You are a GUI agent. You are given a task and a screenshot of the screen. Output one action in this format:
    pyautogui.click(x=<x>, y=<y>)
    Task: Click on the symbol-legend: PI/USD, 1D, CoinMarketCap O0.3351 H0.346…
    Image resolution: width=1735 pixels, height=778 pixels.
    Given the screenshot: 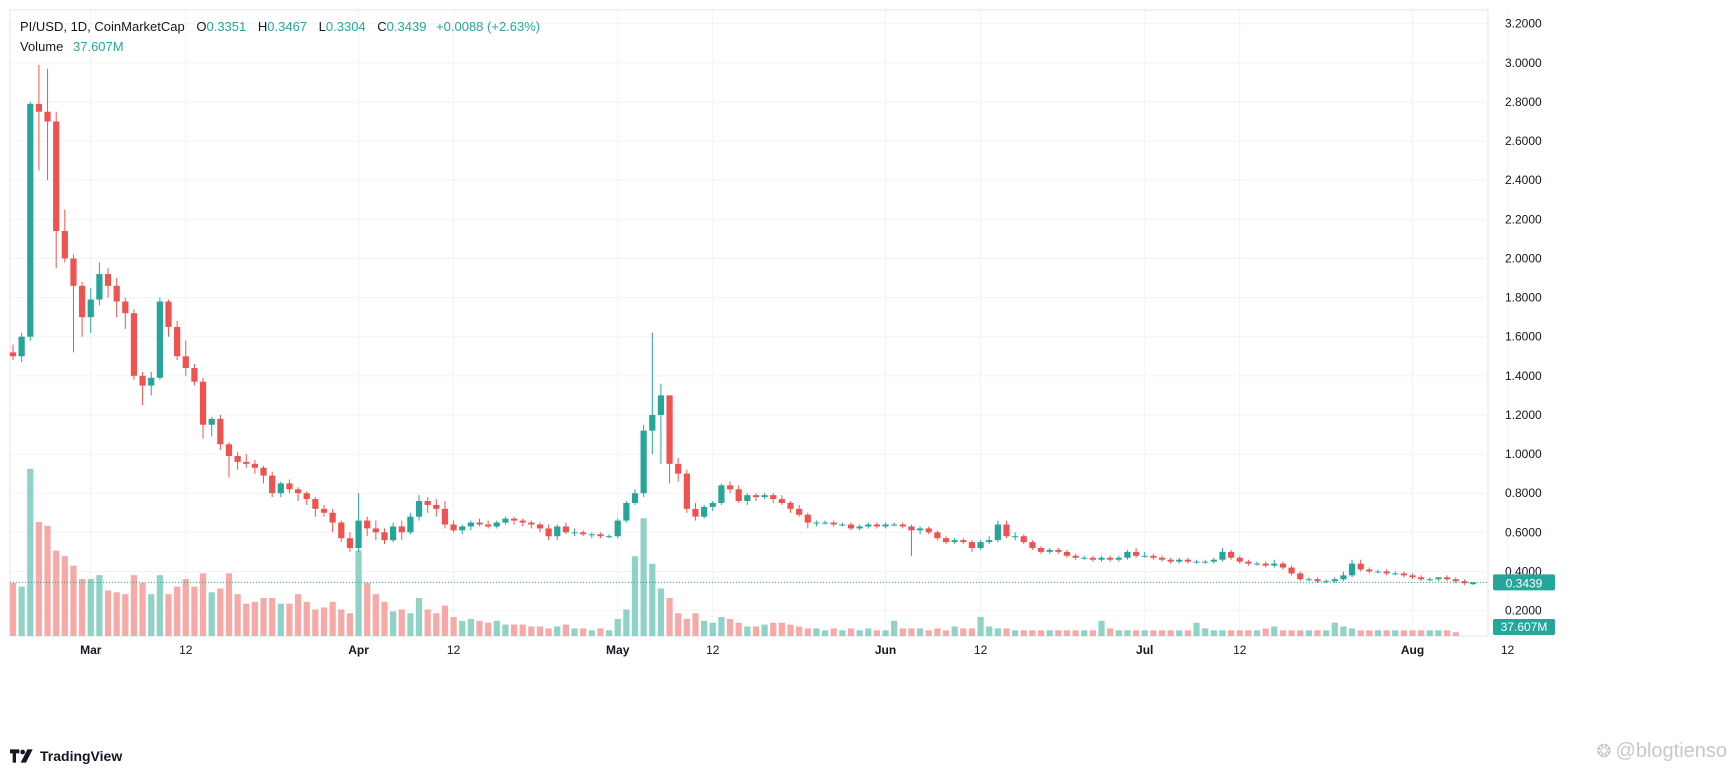 What is the action you would take?
    pyautogui.click(x=283, y=26)
    